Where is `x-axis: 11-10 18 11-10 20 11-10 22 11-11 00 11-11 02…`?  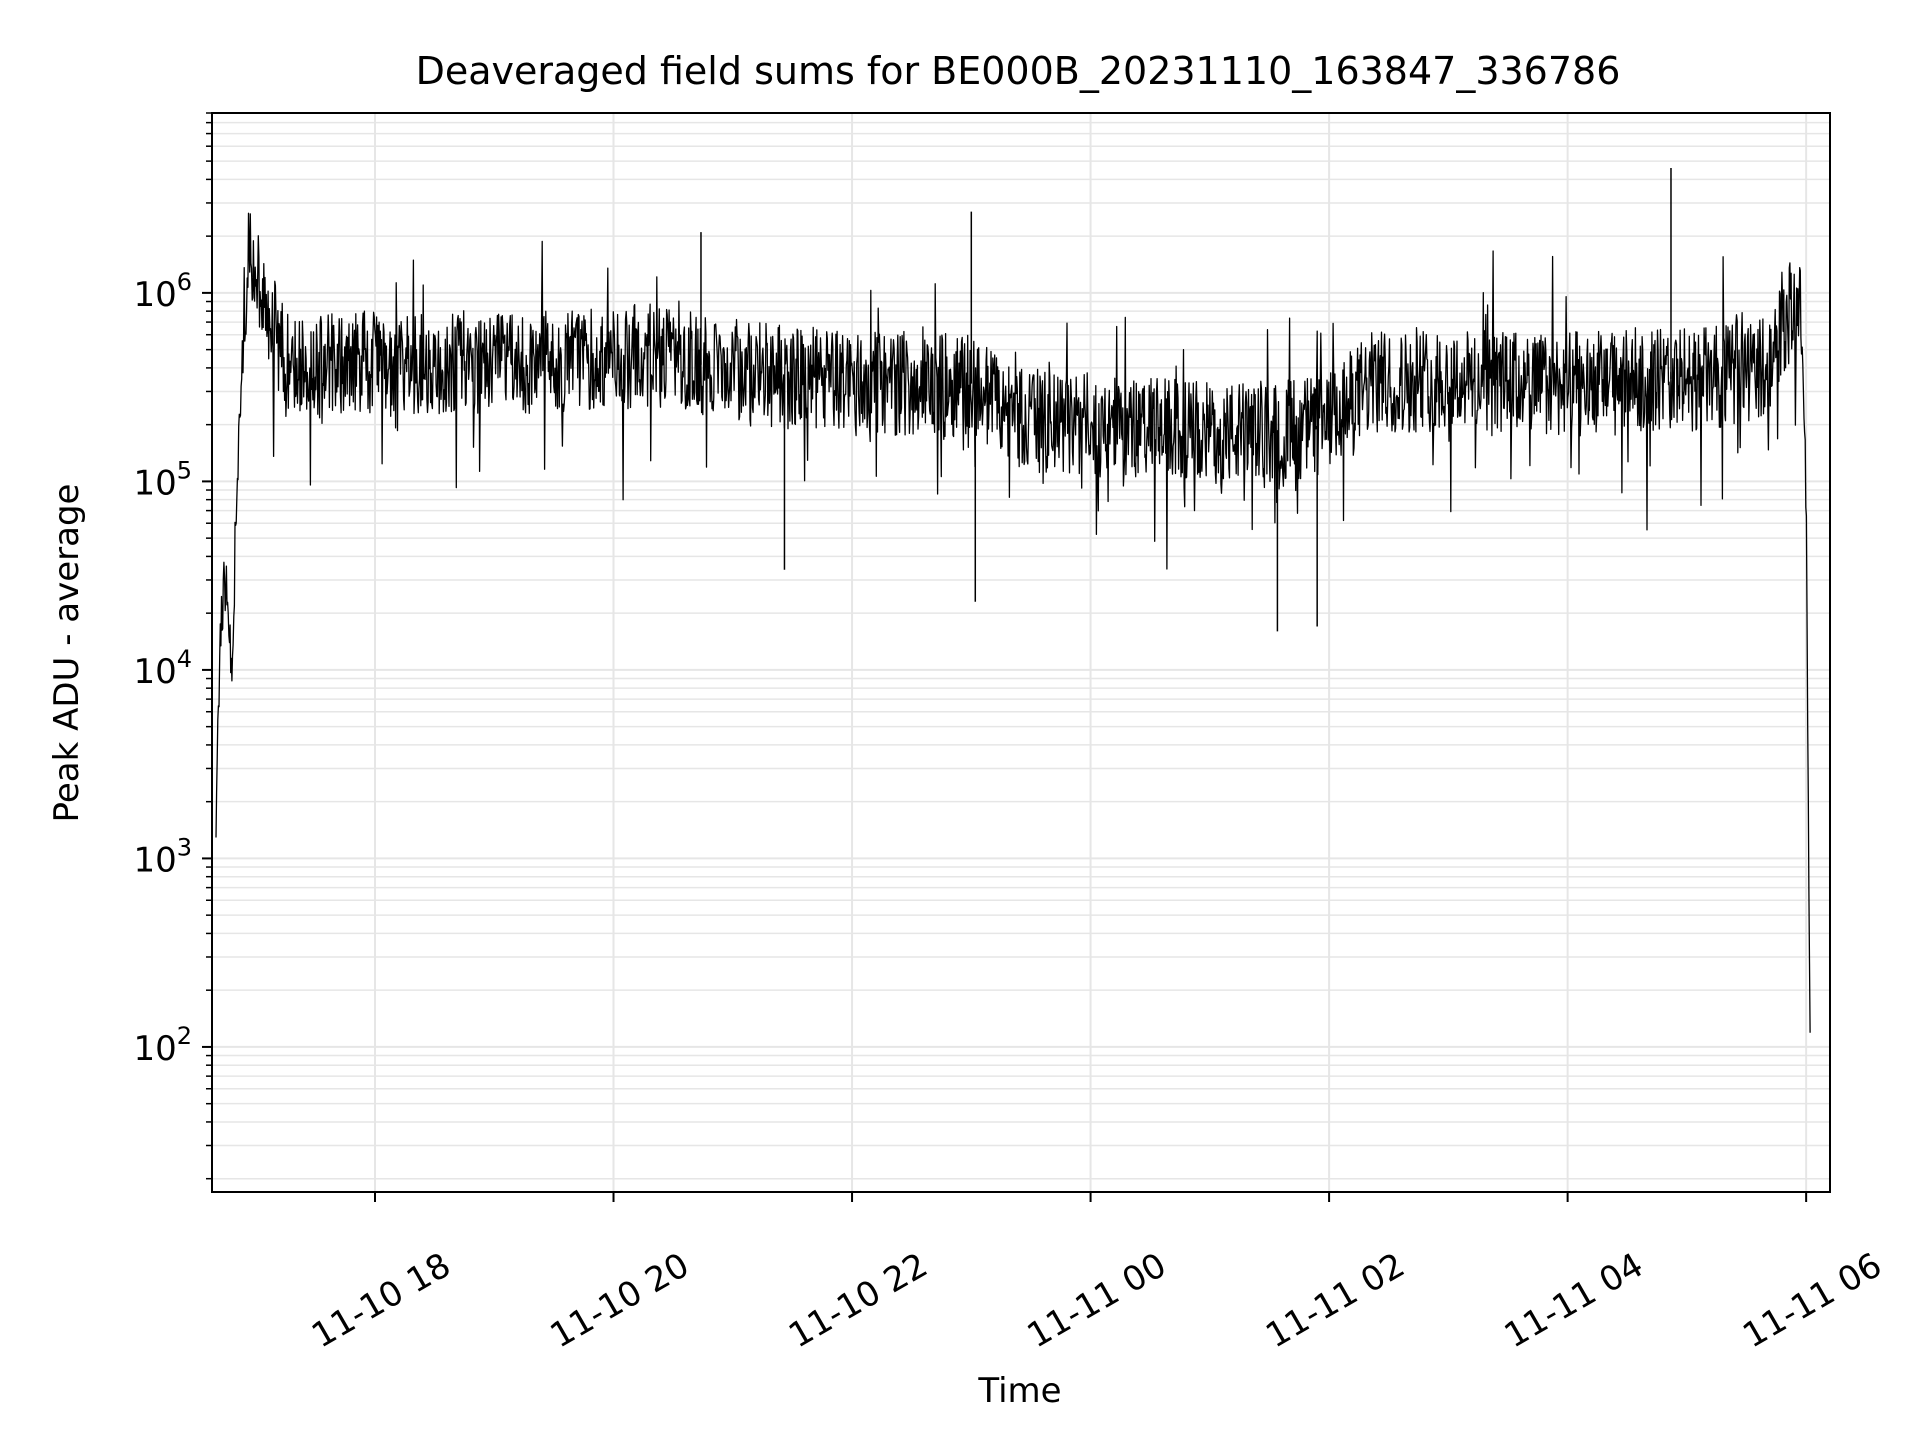 x-axis: 11-10 18 11-10 20 11-10 22 11-11 00 11-11 02… is located at coordinates (1097, 1274).